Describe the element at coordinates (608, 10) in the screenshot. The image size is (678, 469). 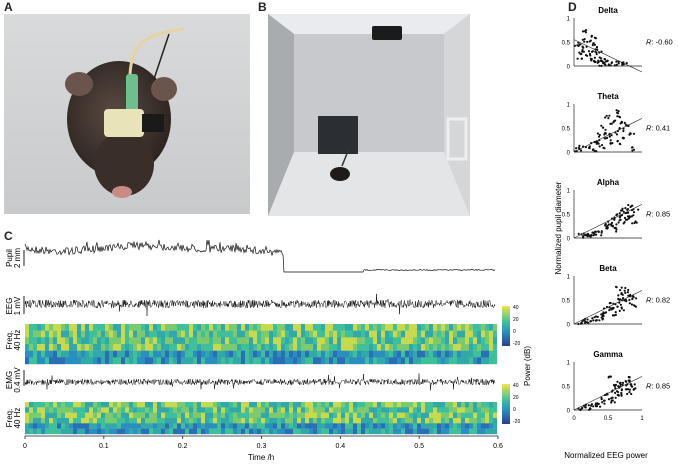
I see `scatter-title: Delta` at that location.